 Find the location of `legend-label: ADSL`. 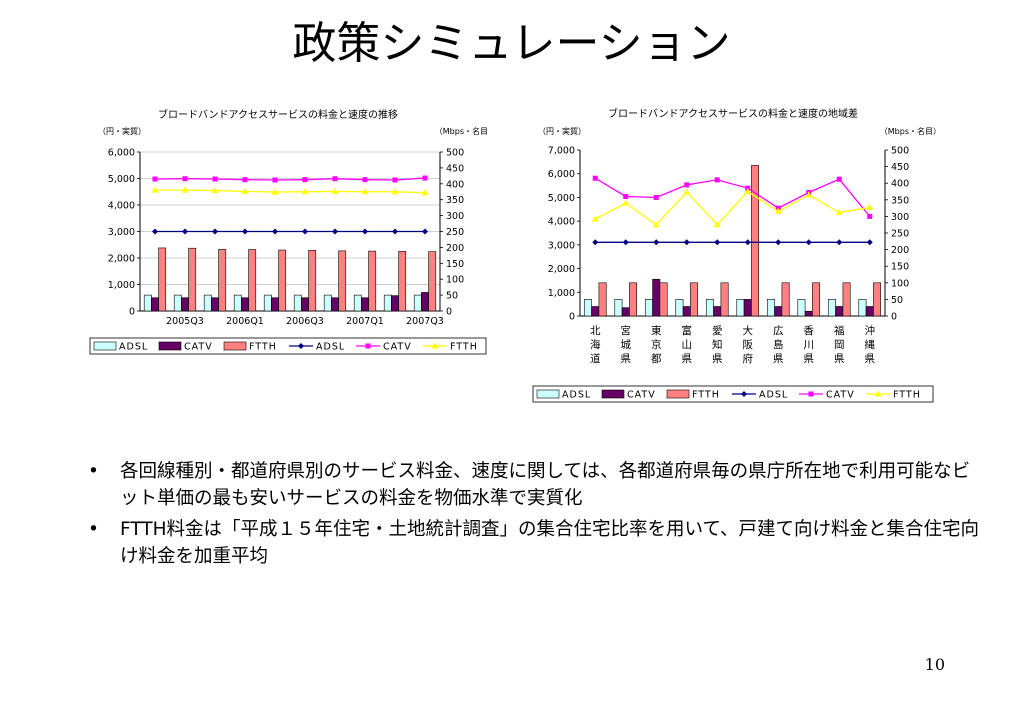

legend-label: ADSL is located at coordinates (576, 395).